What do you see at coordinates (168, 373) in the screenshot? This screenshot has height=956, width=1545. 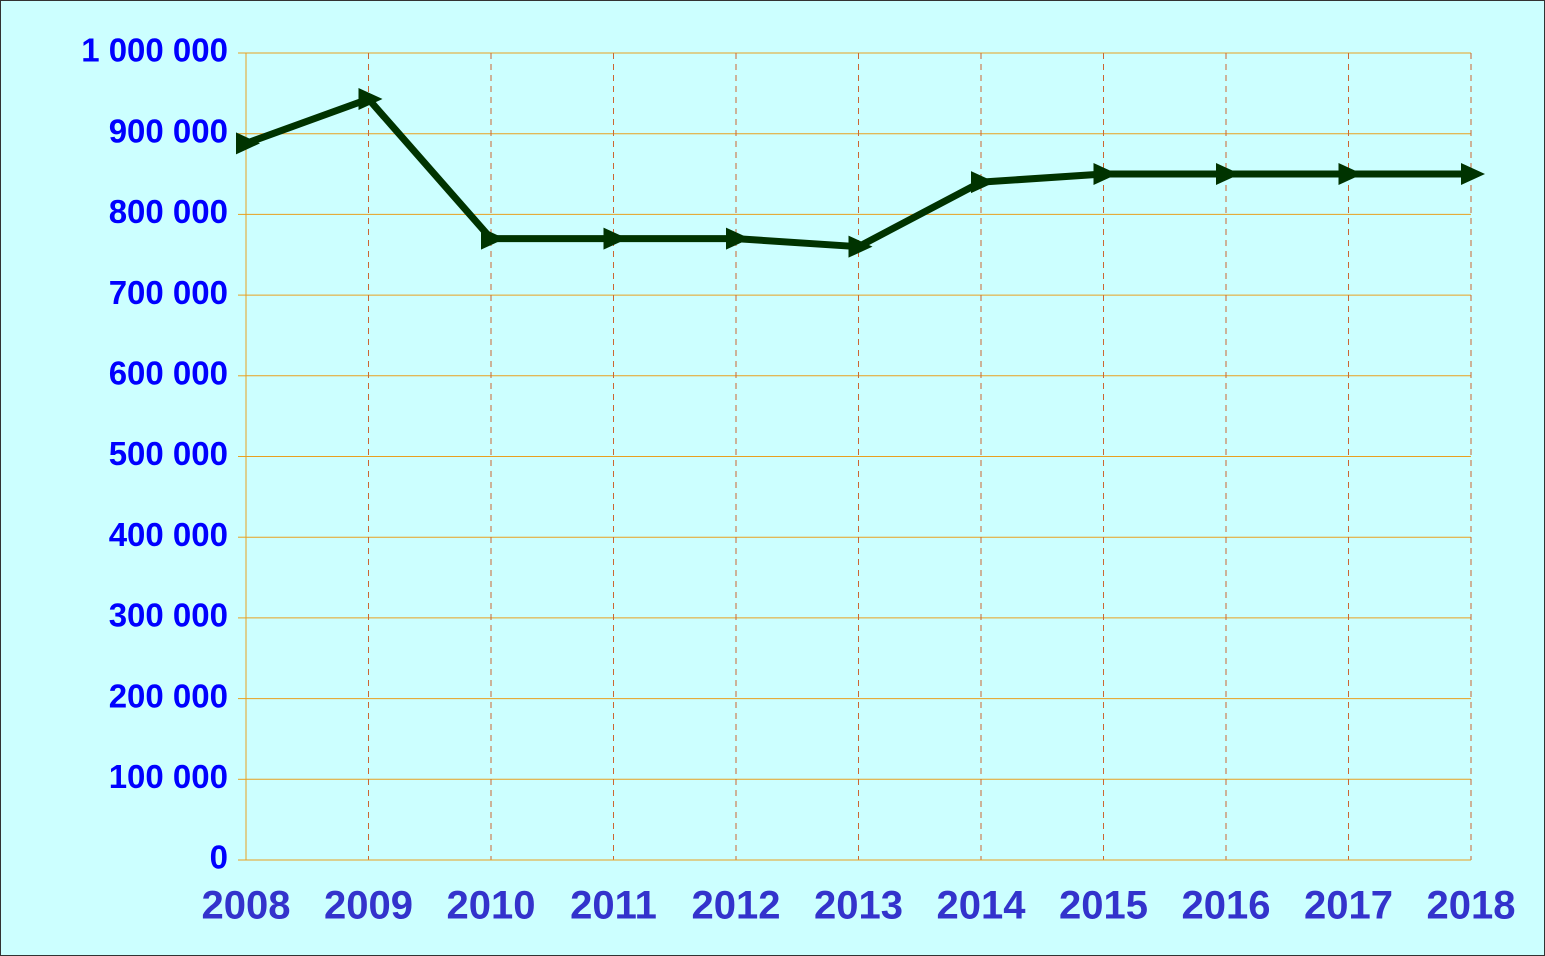 I see `y-tick-label: 600 000` at bounding box center [168, 373].